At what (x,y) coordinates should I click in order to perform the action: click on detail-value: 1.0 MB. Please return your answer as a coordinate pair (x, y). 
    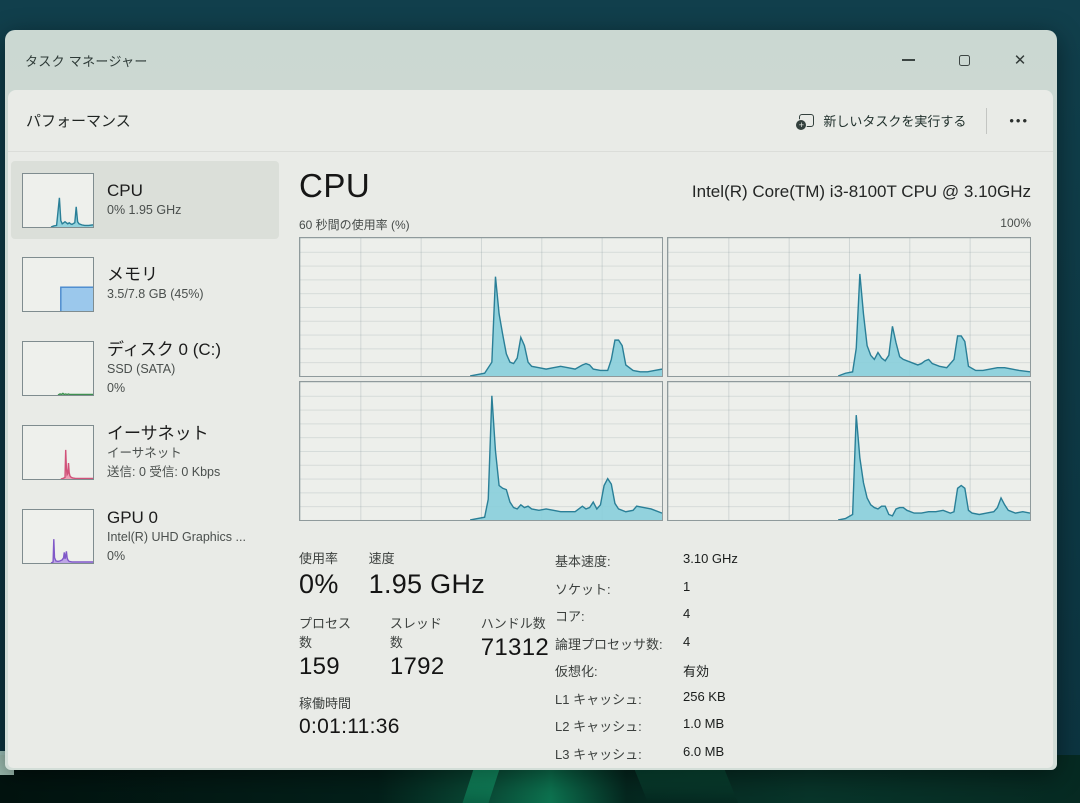
    Looking at the image, I should click on (704, 723).